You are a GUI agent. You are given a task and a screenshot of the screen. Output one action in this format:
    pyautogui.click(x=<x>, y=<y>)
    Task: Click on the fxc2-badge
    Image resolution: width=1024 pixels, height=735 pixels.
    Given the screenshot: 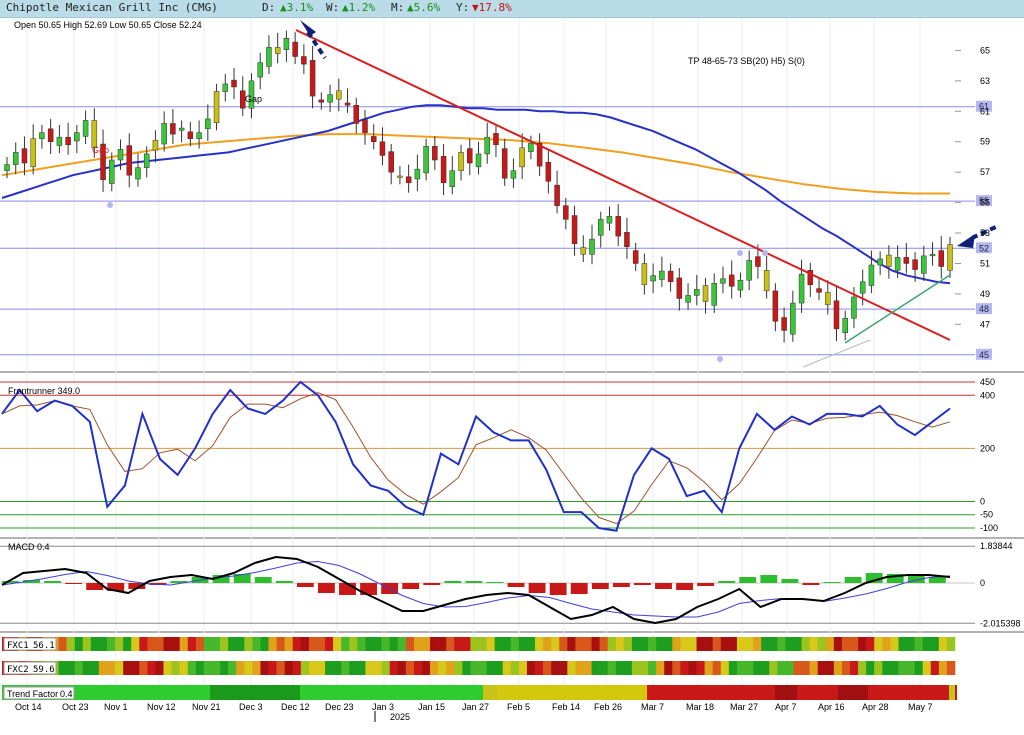 What is the action you would take?
    pyautogui.click(x=30, y=668)
    